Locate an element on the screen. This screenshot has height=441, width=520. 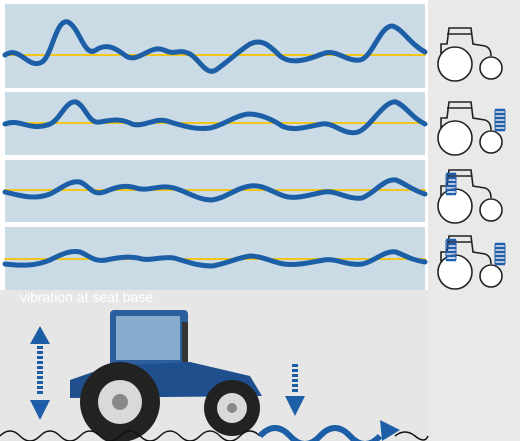
road-wave is located at coordinates (320, 433).